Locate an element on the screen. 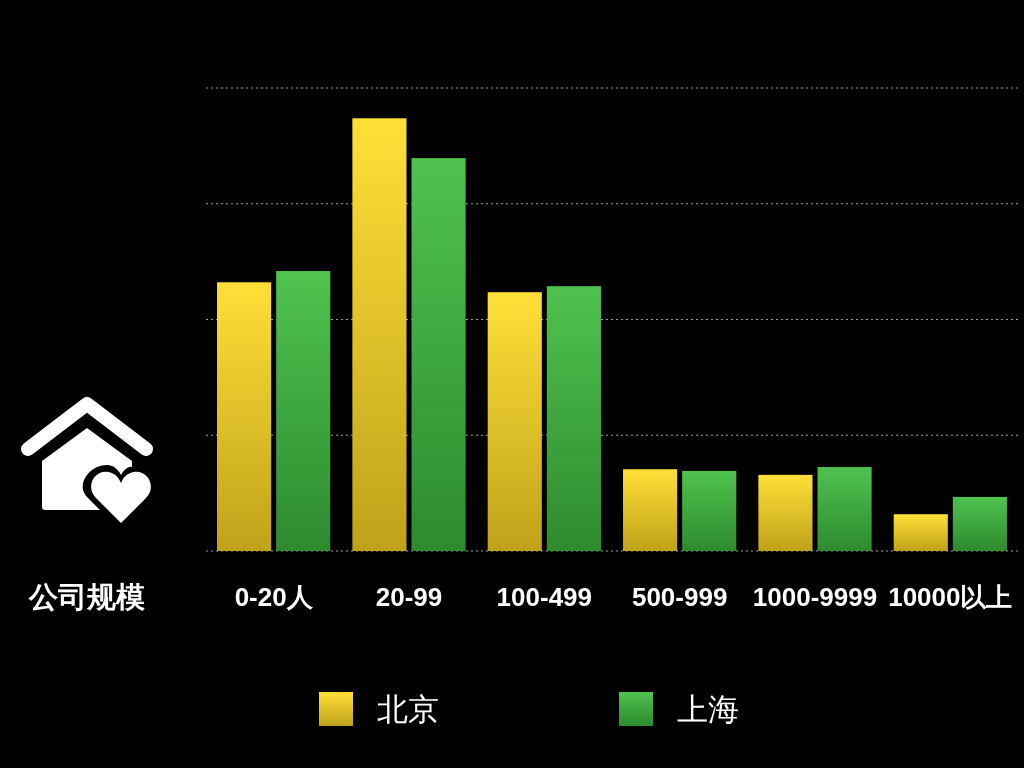  x-tick-label: 10000以上 is located at coordinates (950, 597).